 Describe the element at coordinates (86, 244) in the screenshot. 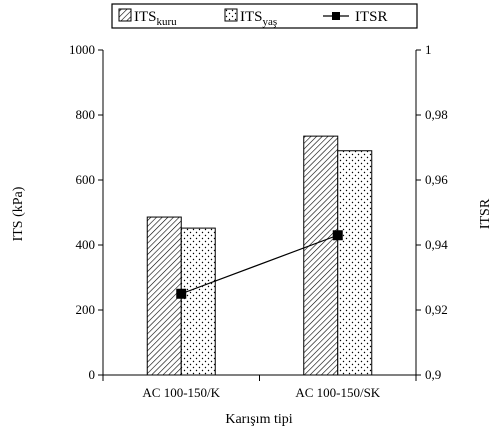

I see `y-tick-label-left: 400` at that location.